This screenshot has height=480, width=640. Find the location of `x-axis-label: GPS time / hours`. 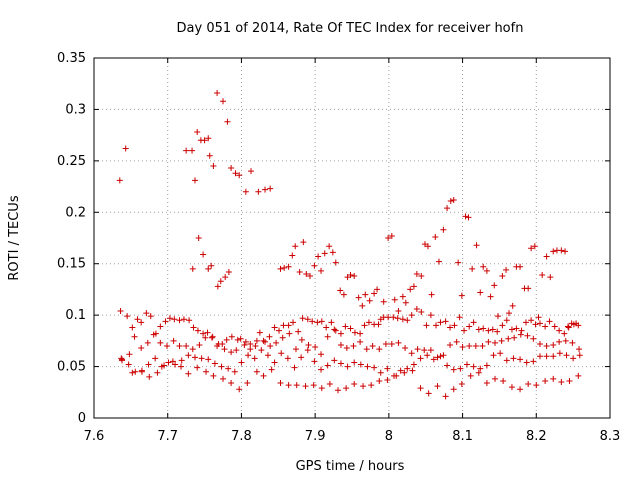

x-axis-label: GPS time / hours is located at coordinates (350, 466).